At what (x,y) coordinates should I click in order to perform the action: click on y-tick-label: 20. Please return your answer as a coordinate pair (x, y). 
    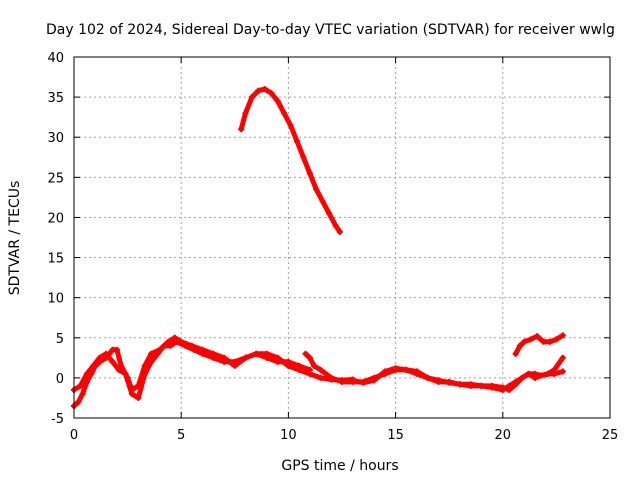
    Looking at the image, I should click on (55, 218).